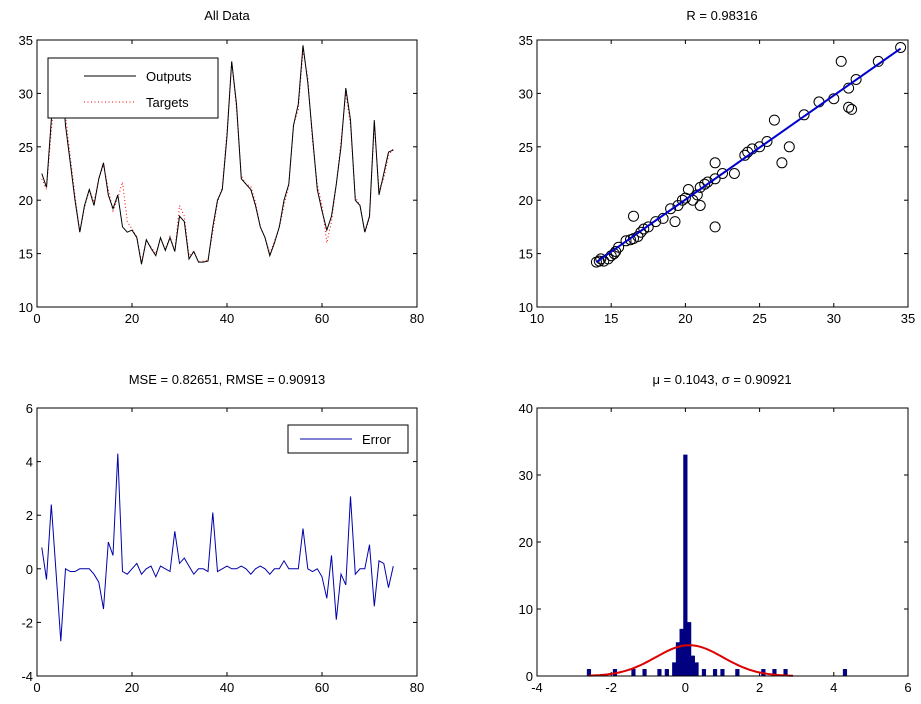  I want to click on normal-fit-curve, so click(690, 660).